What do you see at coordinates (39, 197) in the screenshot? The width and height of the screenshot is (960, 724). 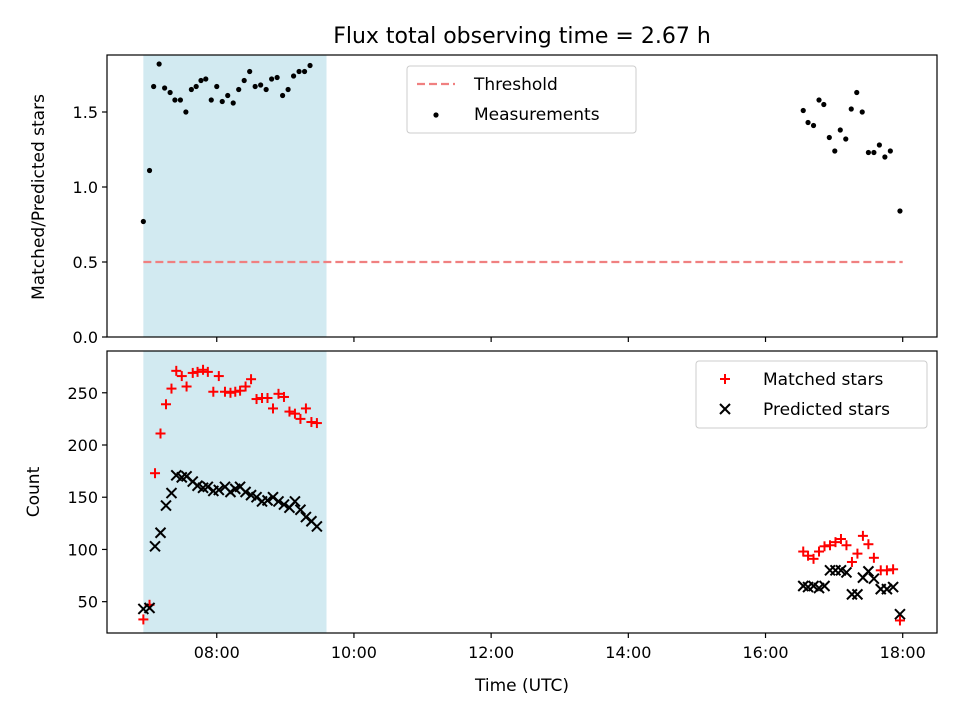 I see `top-y-axis-label: Matched/Predicted stars` at bounding box center [39, 197].